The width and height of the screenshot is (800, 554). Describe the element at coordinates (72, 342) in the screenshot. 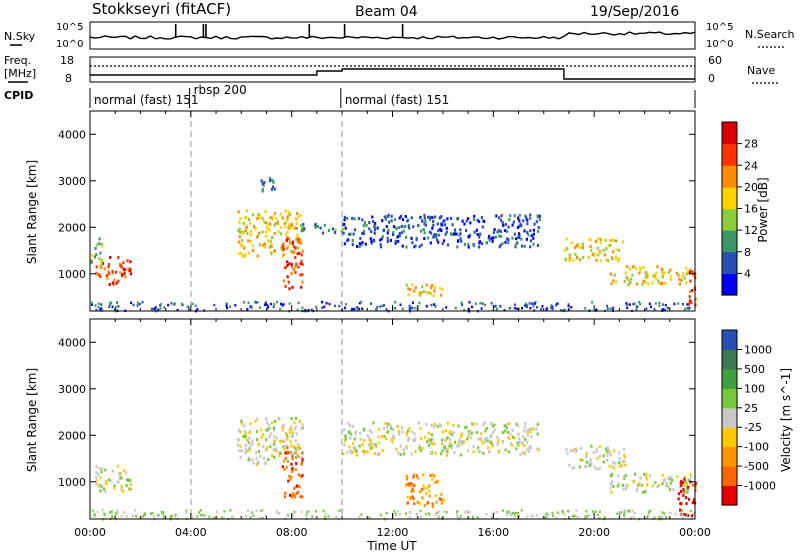

I see `ytick-label: 4000` at that location.